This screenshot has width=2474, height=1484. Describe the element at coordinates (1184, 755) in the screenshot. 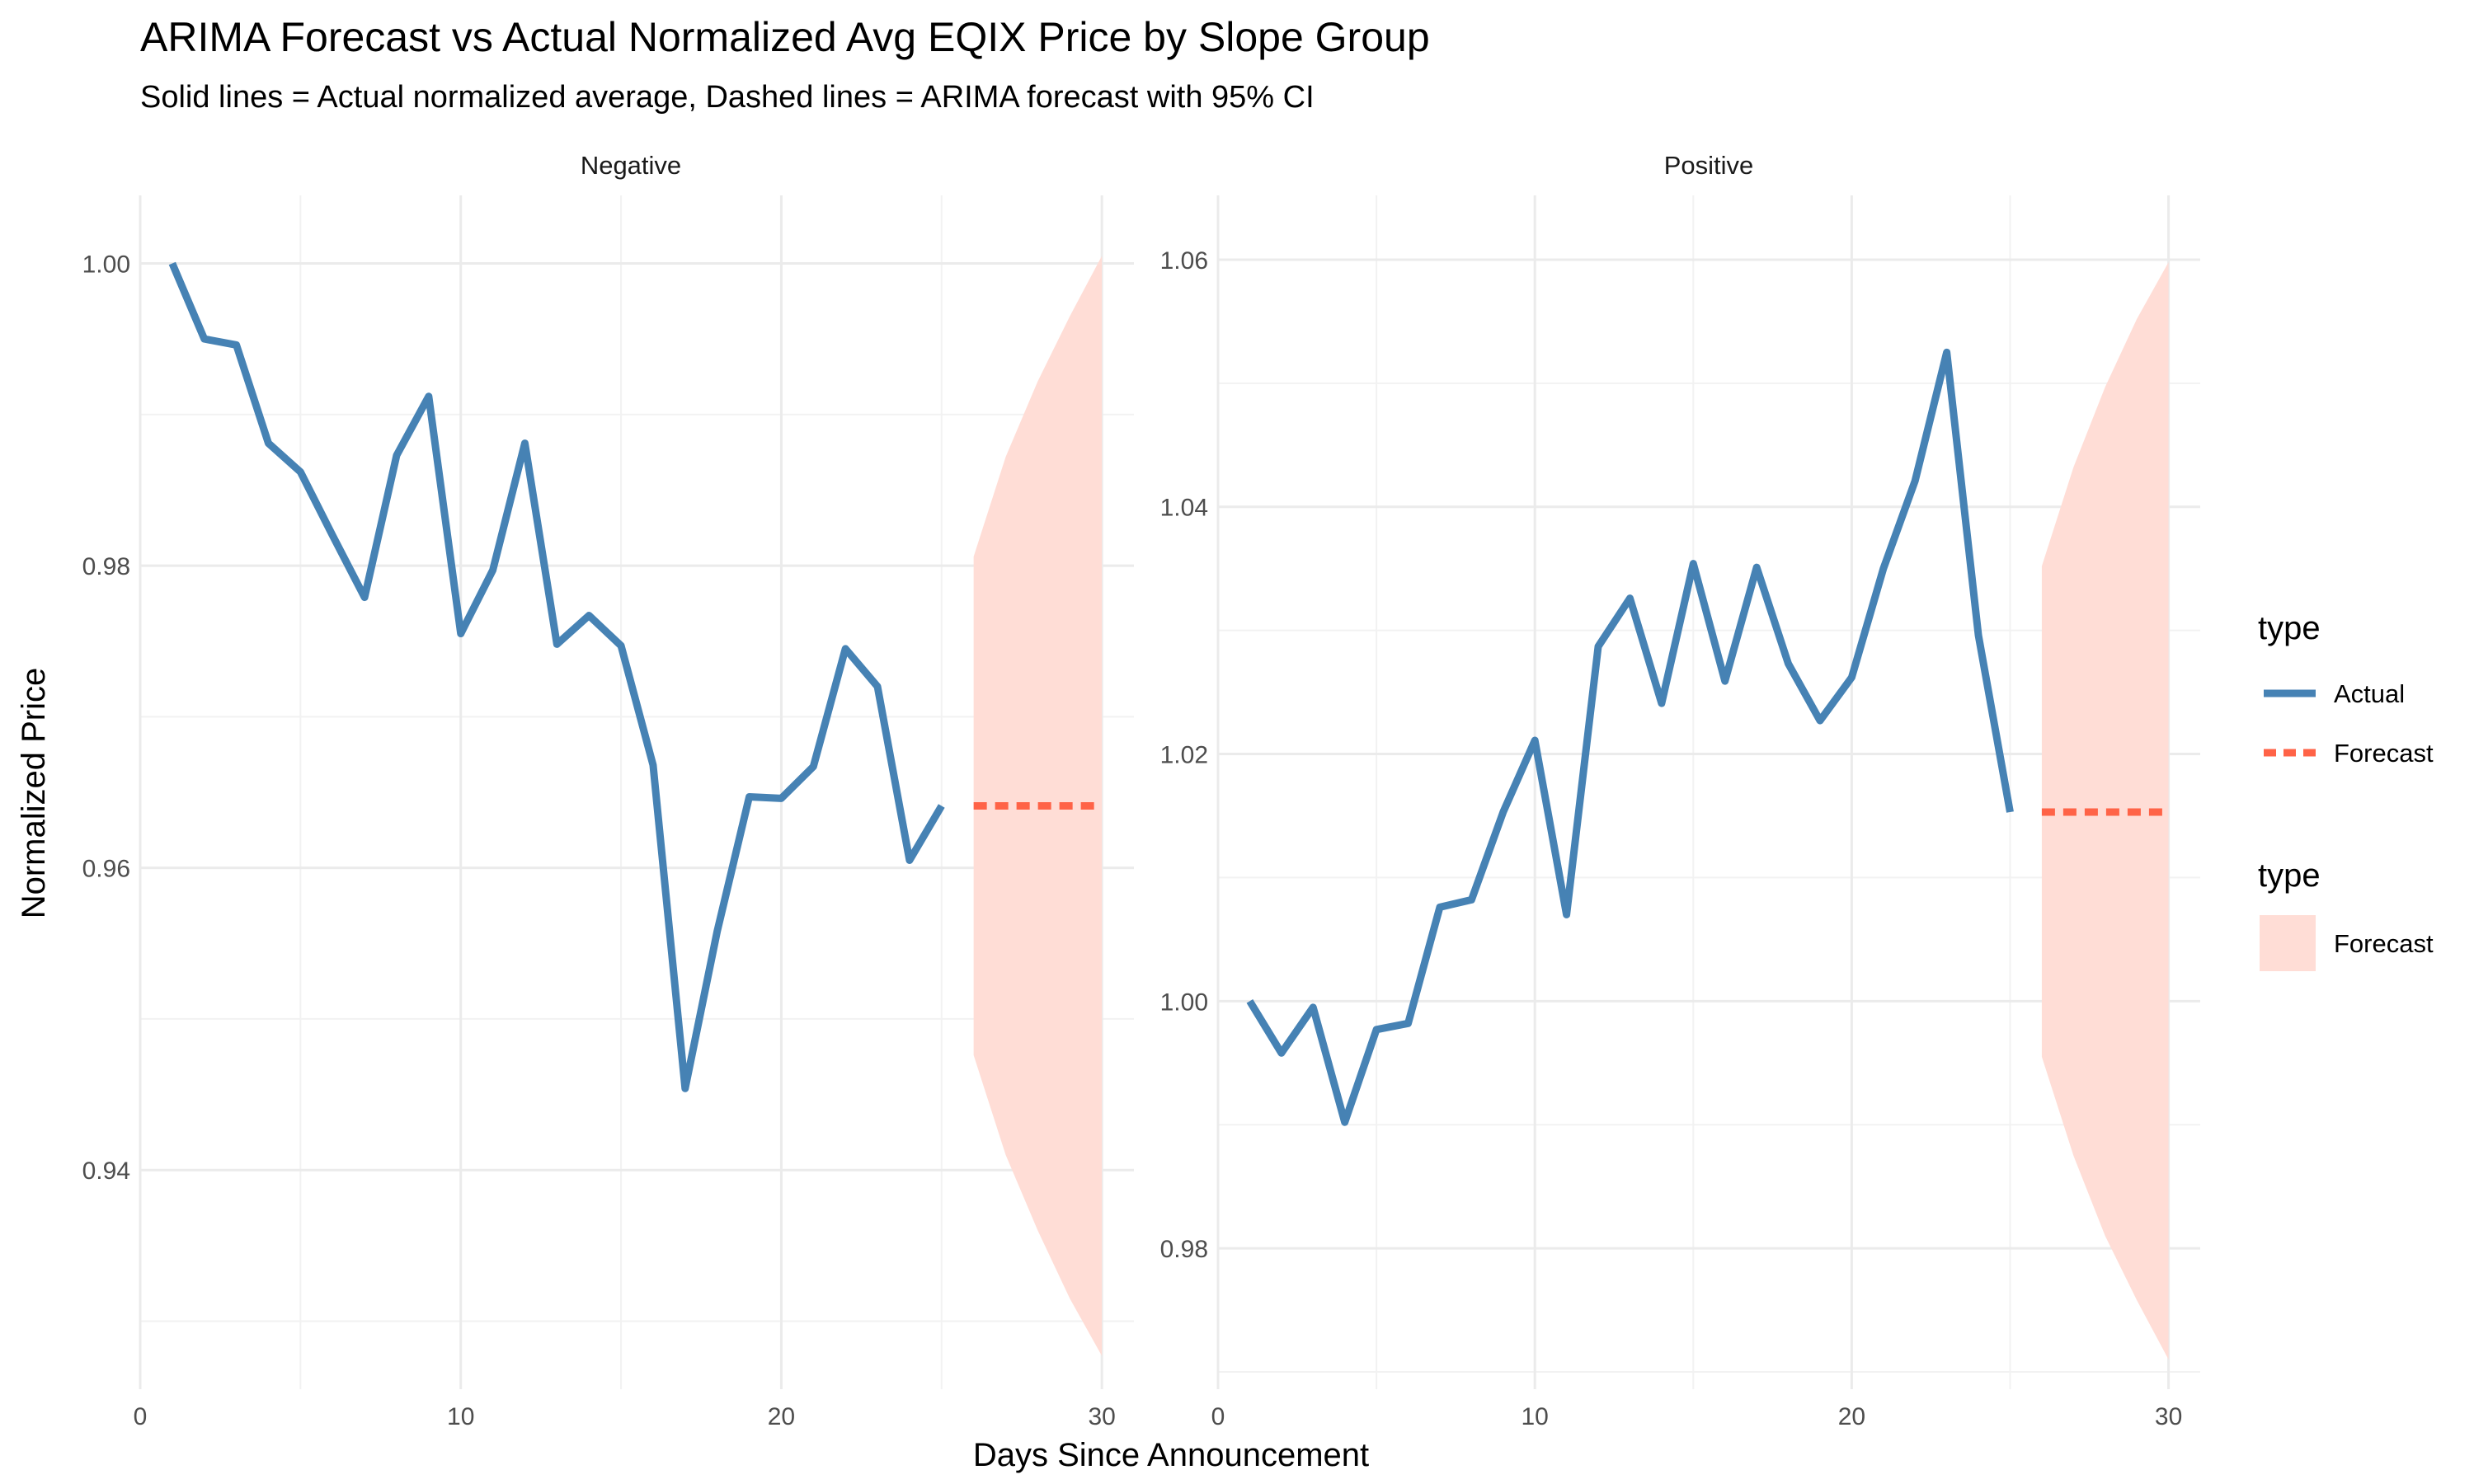

I see `y-tick-label: 1.02` at that location.